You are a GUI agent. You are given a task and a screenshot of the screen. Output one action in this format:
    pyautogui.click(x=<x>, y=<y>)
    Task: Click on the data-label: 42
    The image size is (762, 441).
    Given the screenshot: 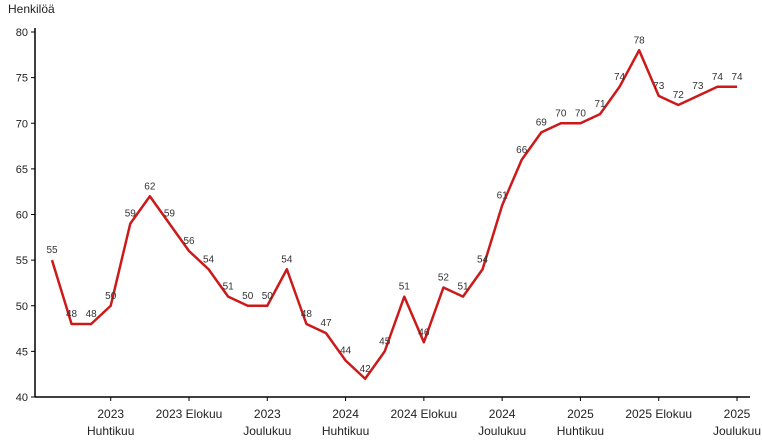 What is the action you would take?
    pyautogui.click(x=366, y=369)
    